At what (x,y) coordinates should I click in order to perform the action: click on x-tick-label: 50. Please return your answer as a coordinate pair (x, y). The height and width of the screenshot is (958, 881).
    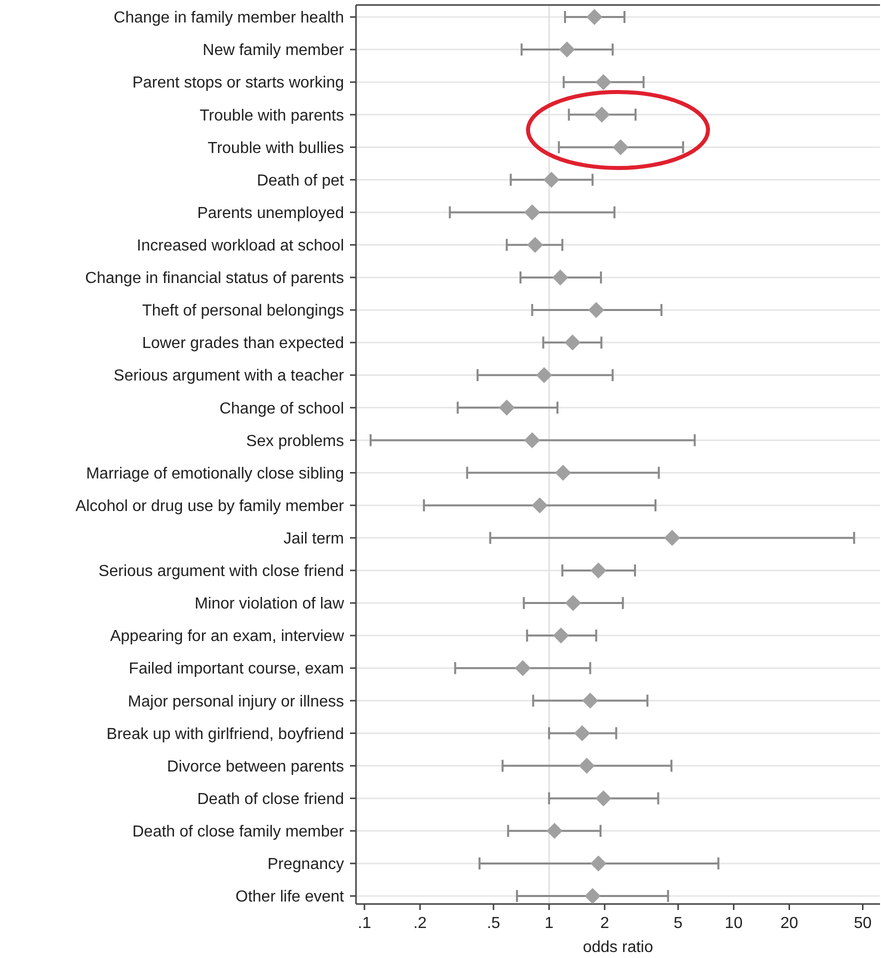
    Looking at the image, I should click on (863, 923).